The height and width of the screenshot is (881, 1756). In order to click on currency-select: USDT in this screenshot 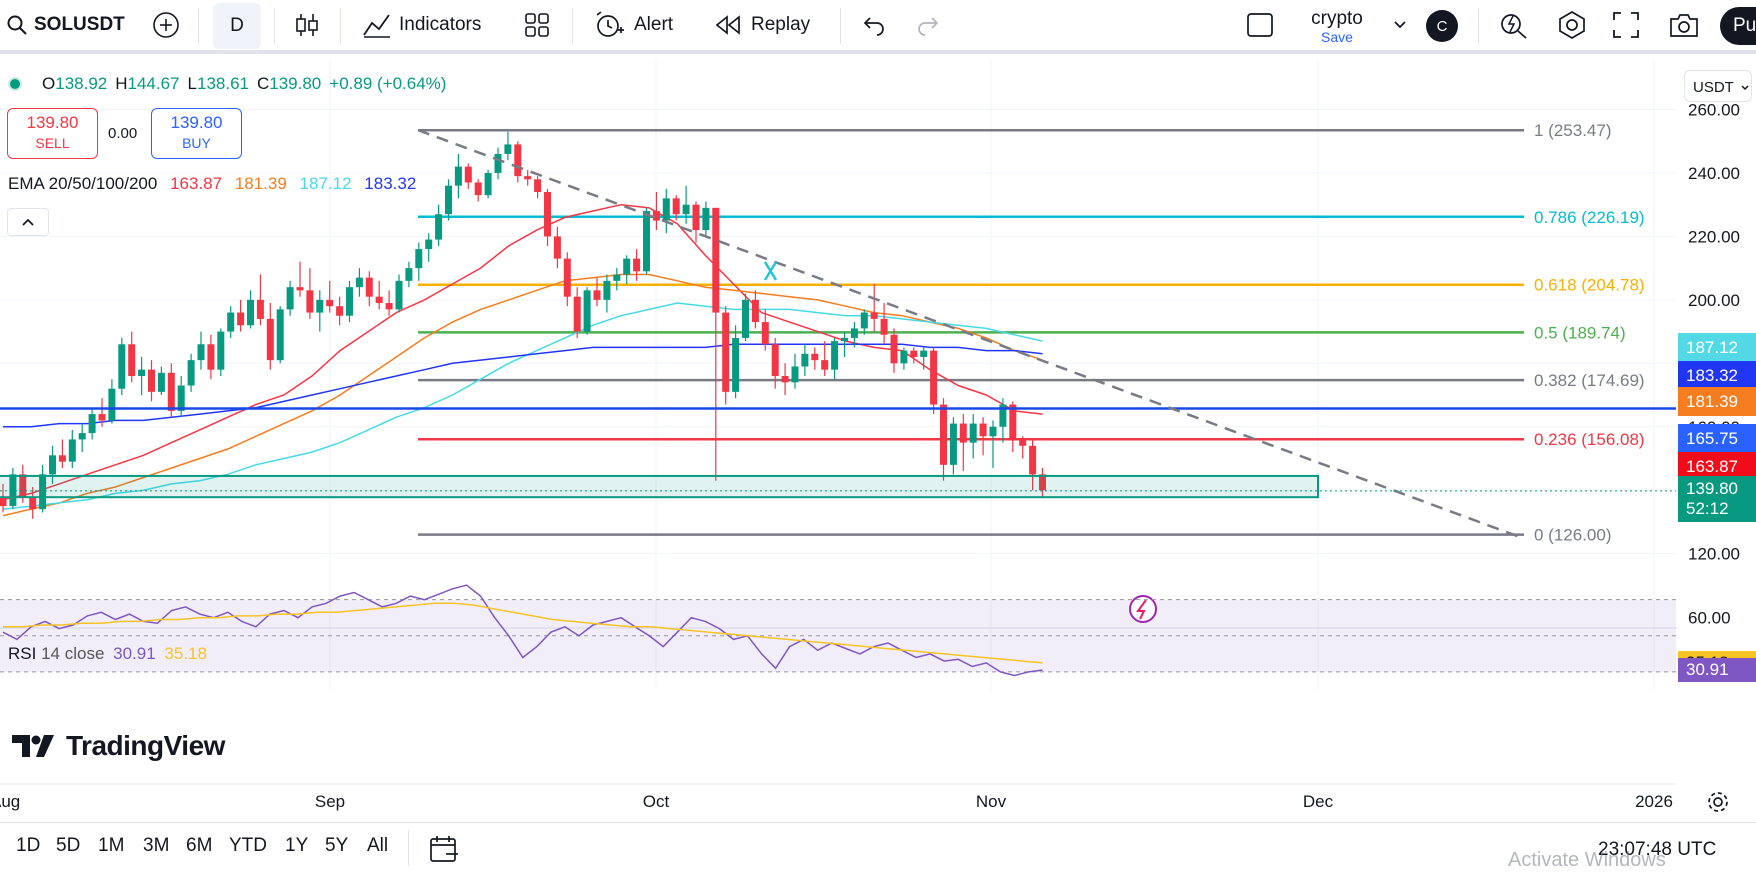, I will do `click(1718, 86)`.